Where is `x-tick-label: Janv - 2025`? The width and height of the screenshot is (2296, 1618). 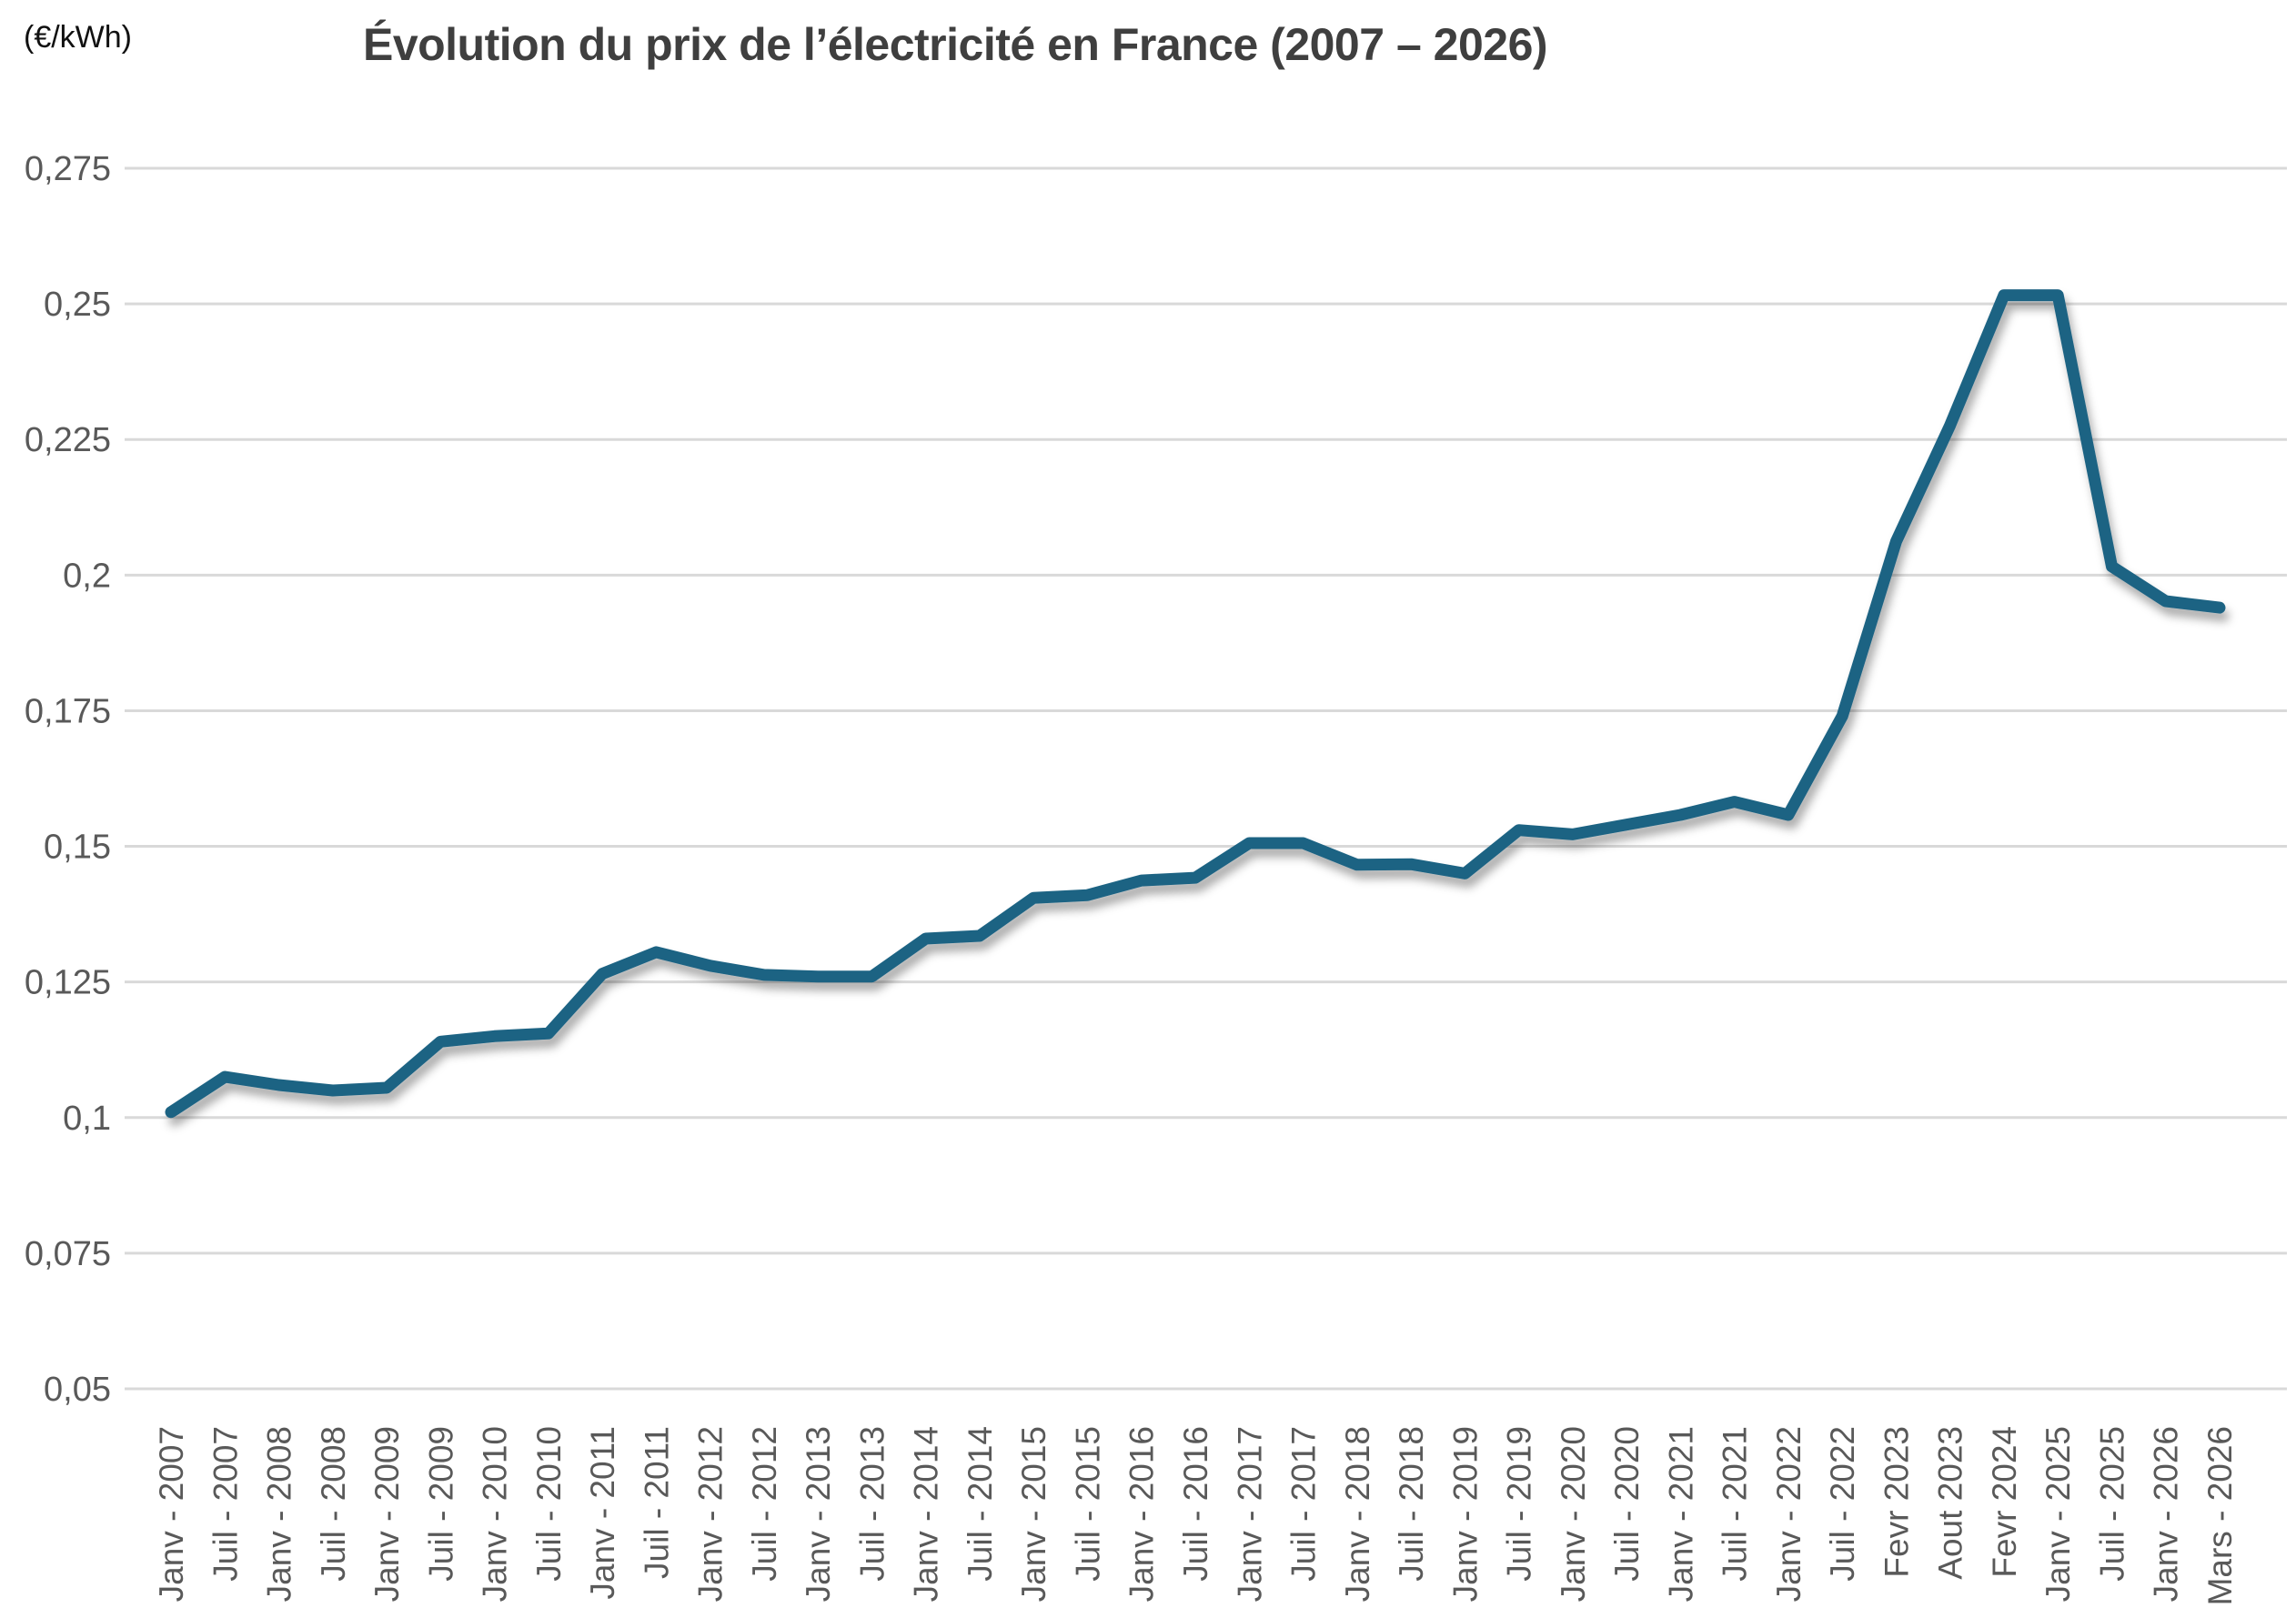 x-tick-label: Janv - 2025 is located at coordinates (2058, 1514).